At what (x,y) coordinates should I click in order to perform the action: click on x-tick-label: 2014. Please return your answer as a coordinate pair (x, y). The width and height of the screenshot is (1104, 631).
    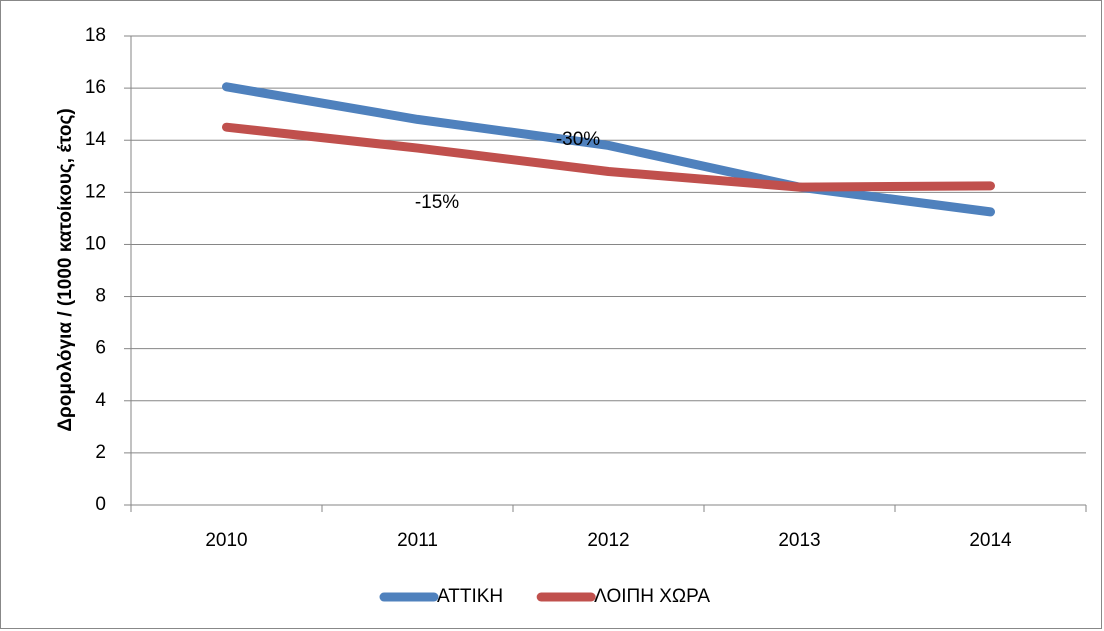
    Looking at the image, I should click on (990, 540).